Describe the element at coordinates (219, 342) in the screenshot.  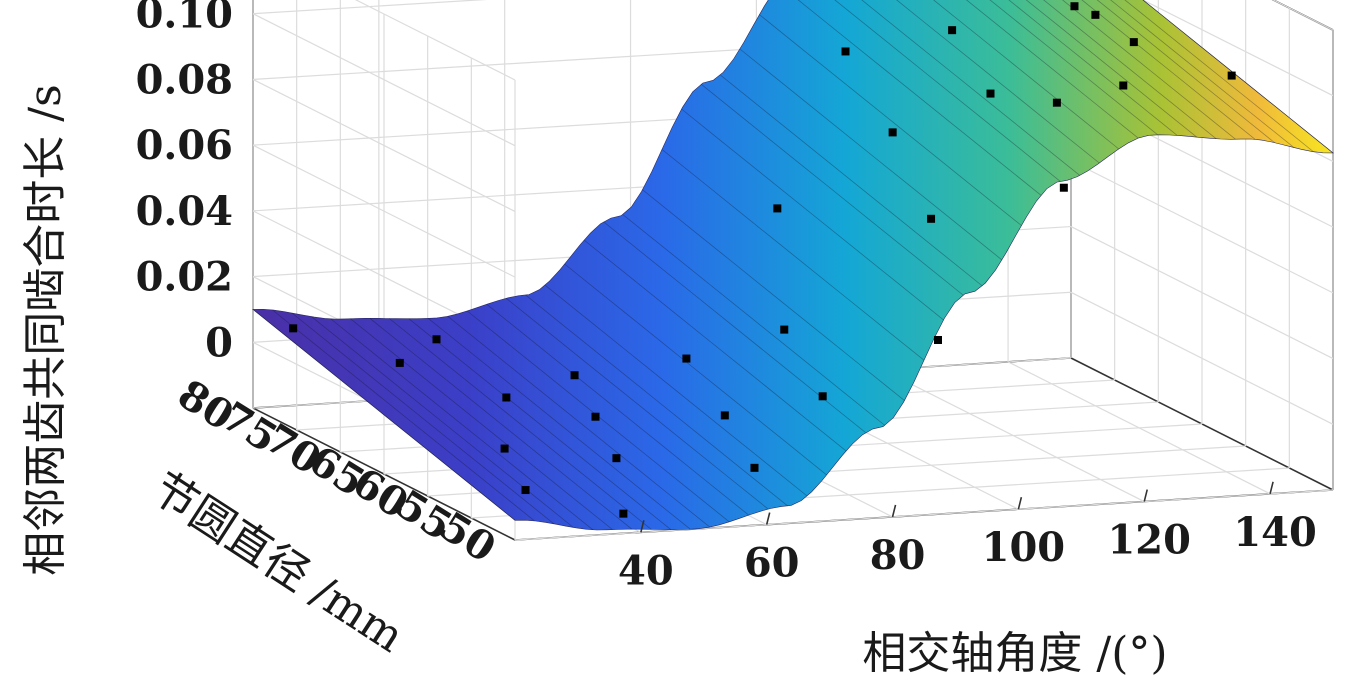
I see `z-tick-label: 0` at that location.